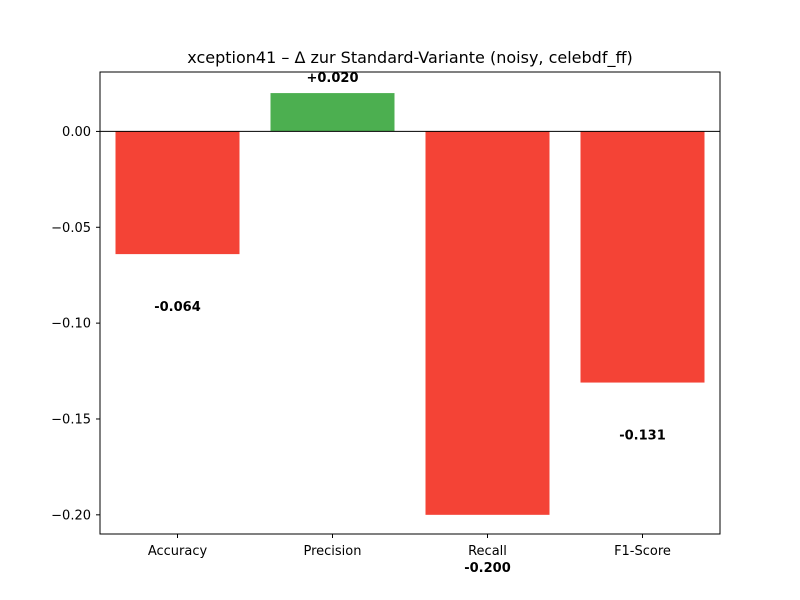 This screenshot has width=800, height=600. I want to click on y-tick-label: −0.15, so click(71, 419).